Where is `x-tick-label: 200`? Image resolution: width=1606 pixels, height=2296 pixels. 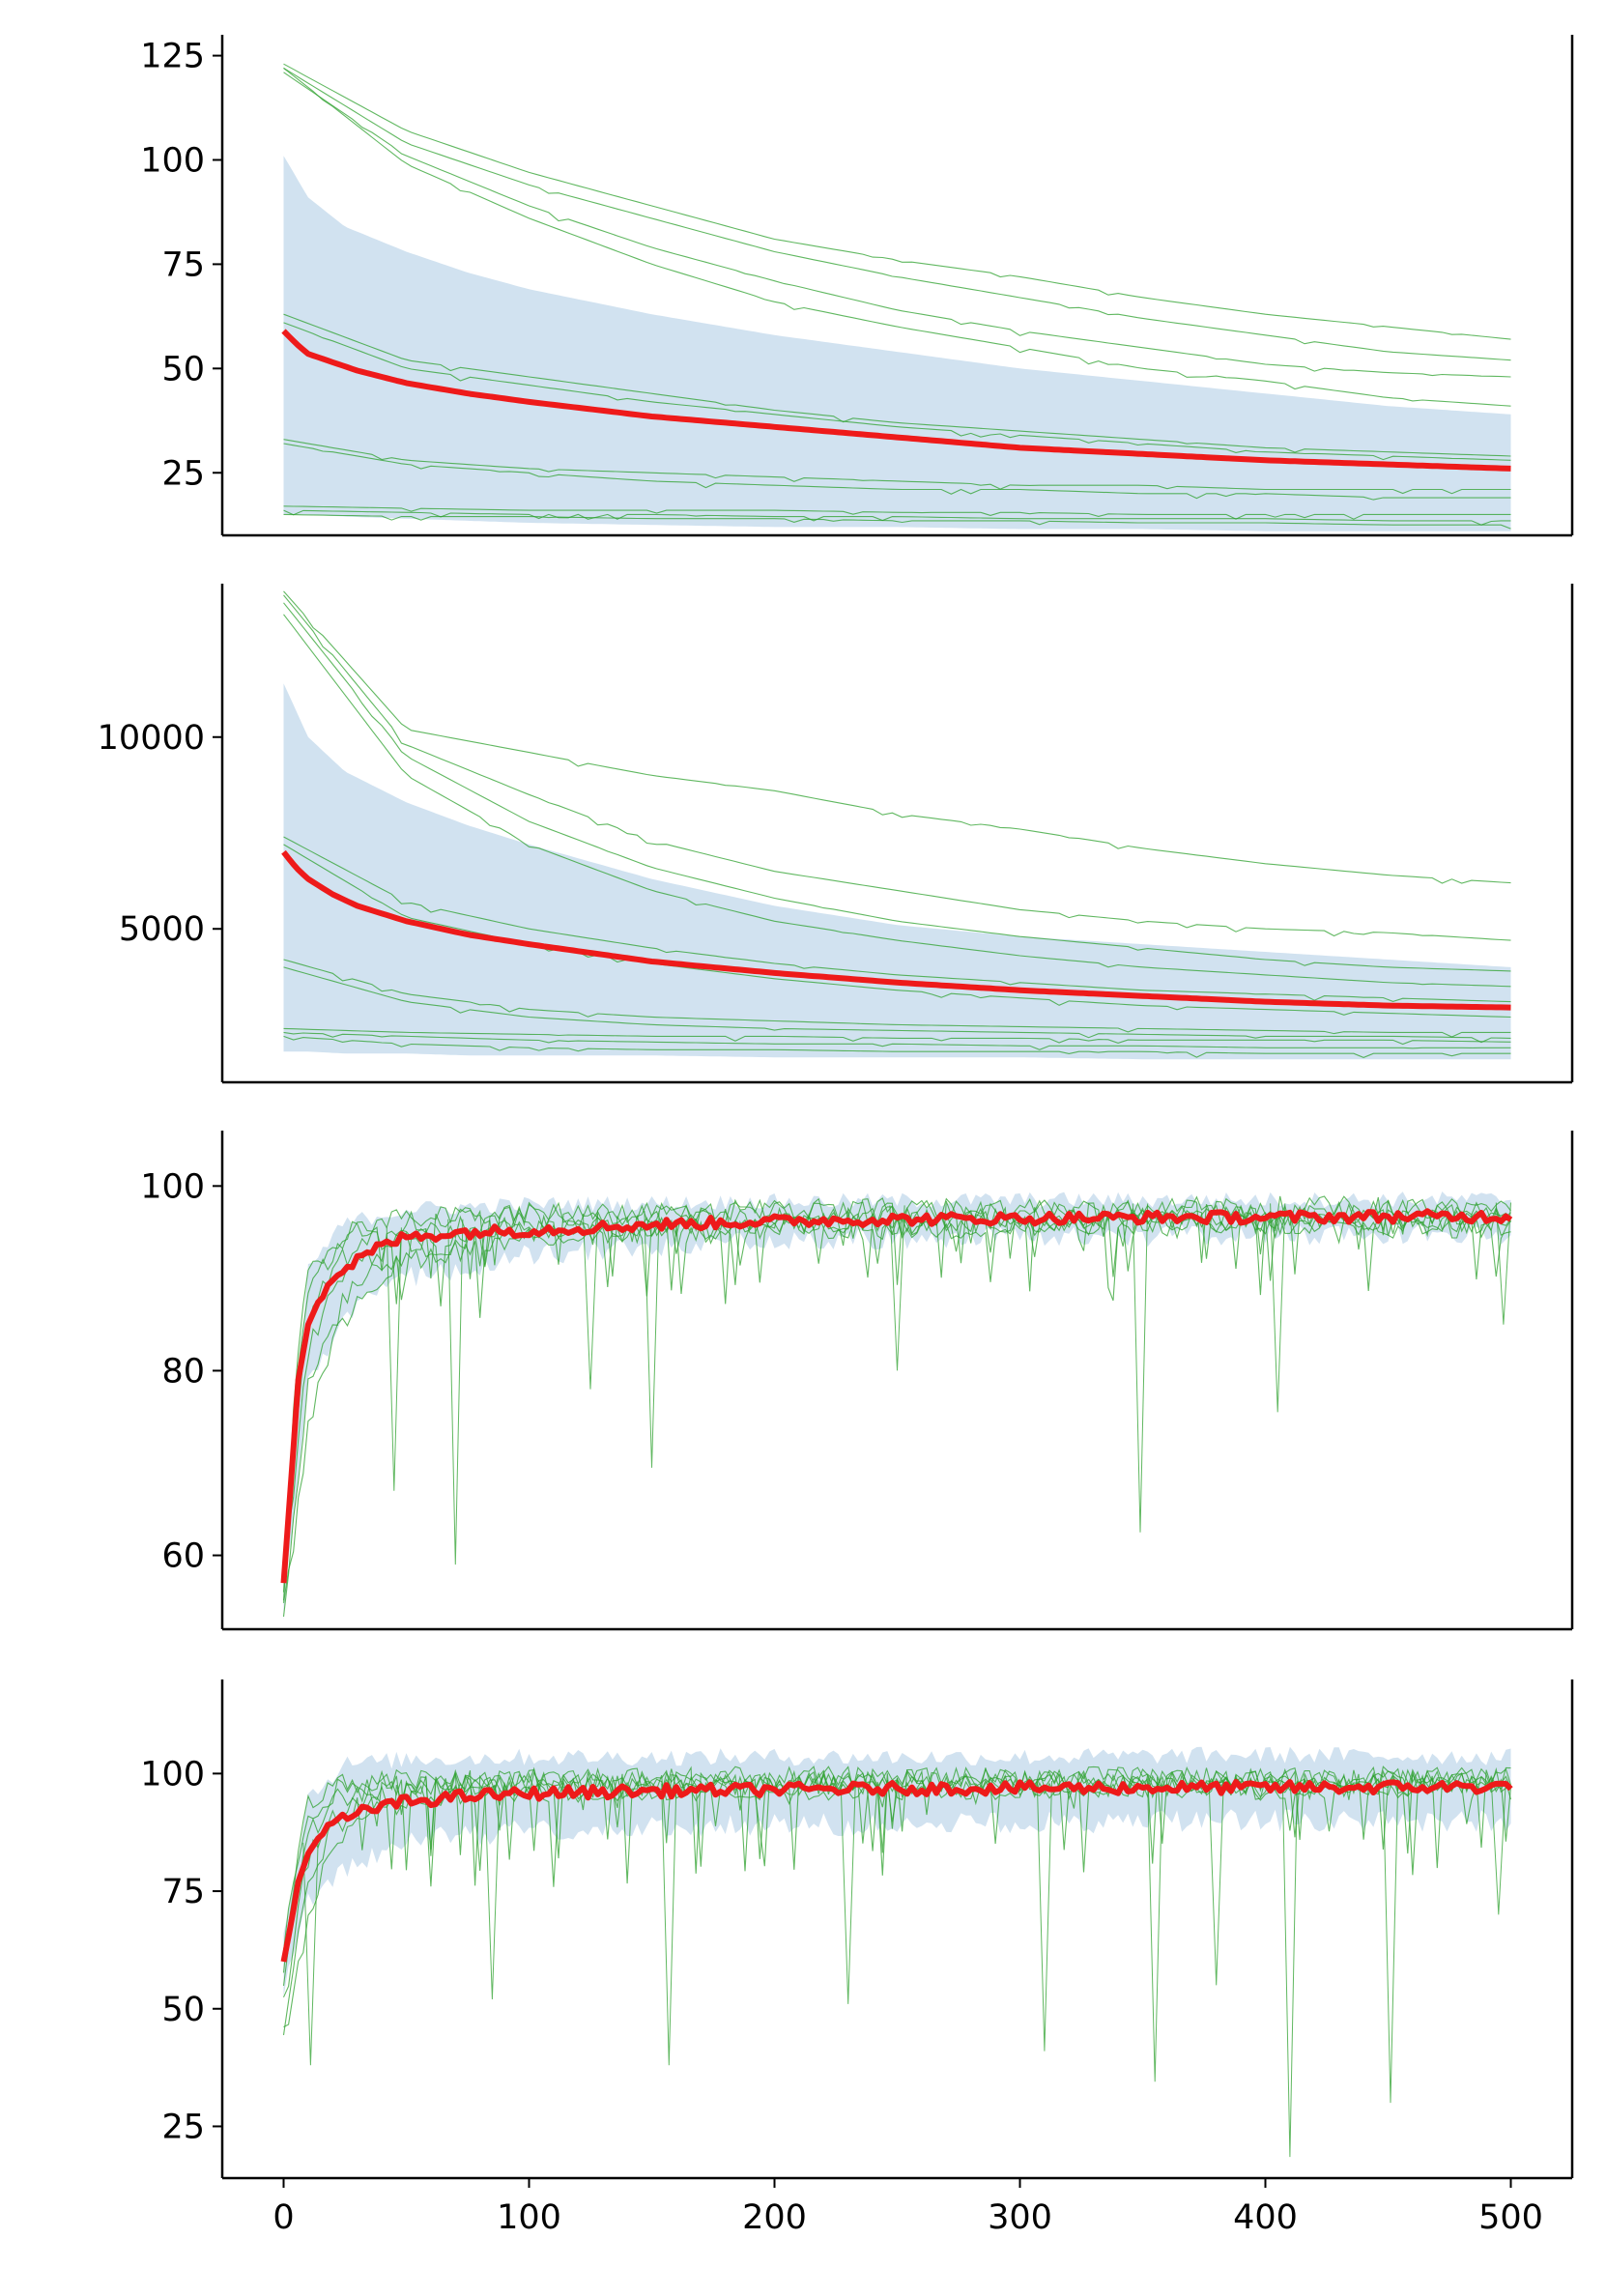 x-tick-label: 200 is located at coordinates (774, 2217).